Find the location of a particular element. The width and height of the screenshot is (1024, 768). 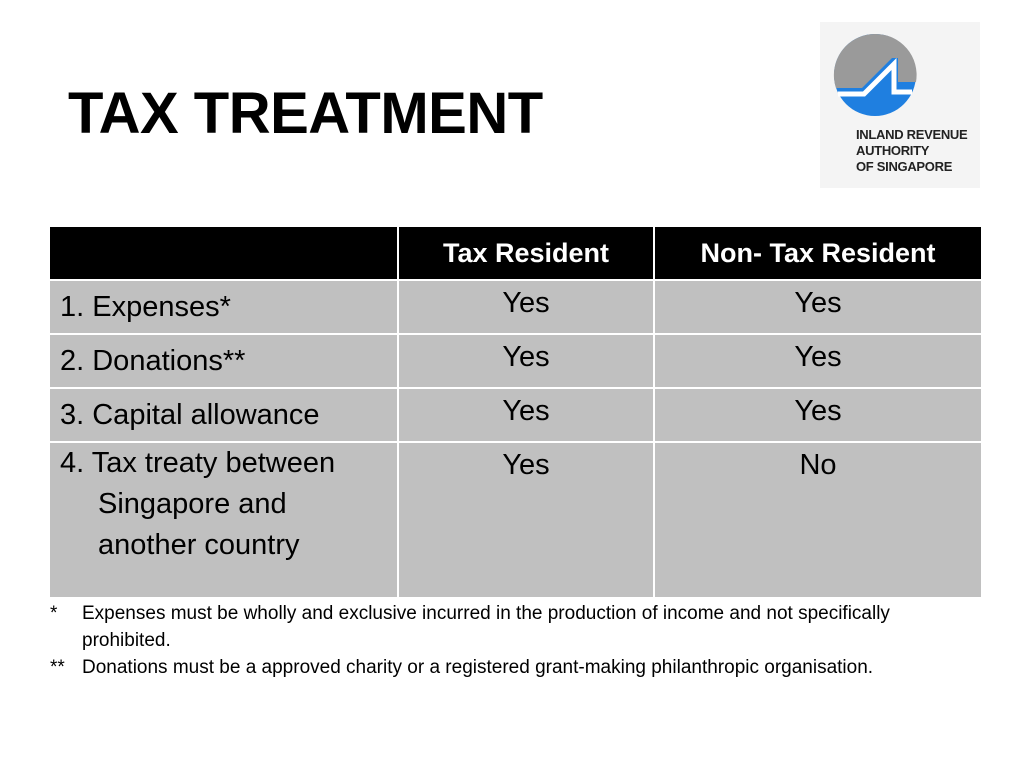

table-header-row: Tax Resident Non- Tax Resident is located at coordinates (515, 253).